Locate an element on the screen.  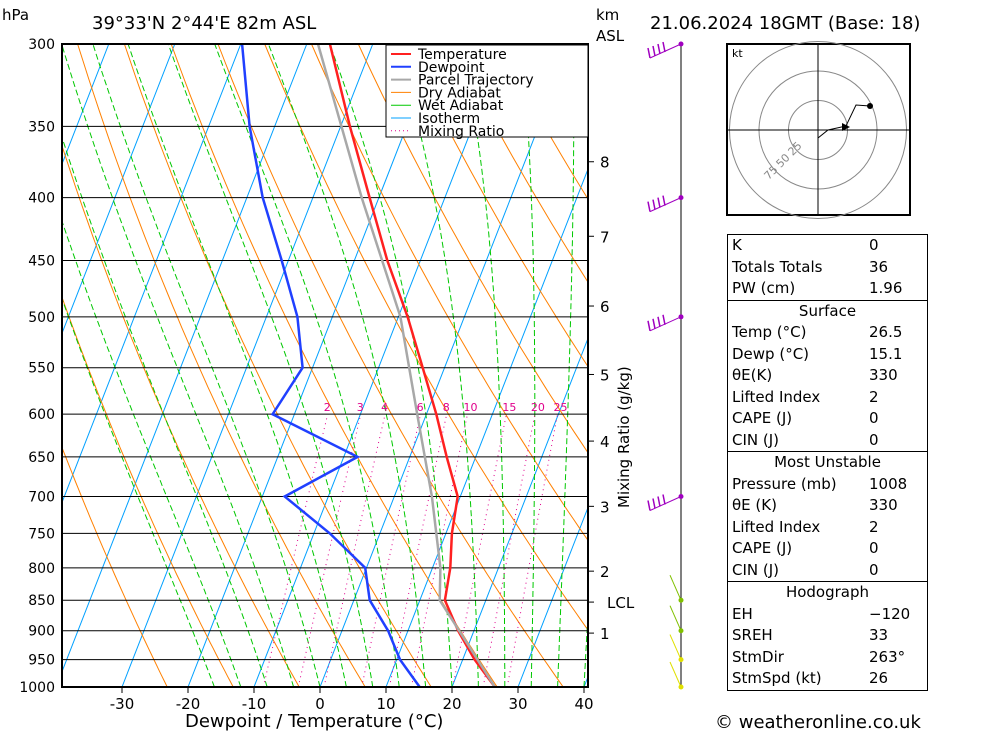
pressure-tick-label: 750 is located at coordinates (41, 534).